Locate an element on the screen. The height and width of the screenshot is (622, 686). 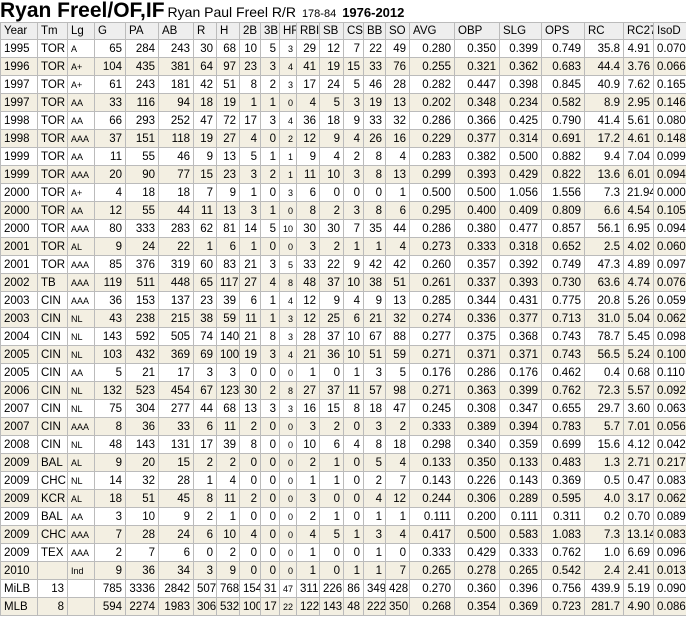
table-cell: 0.268 is located at coordinates (432, 606).